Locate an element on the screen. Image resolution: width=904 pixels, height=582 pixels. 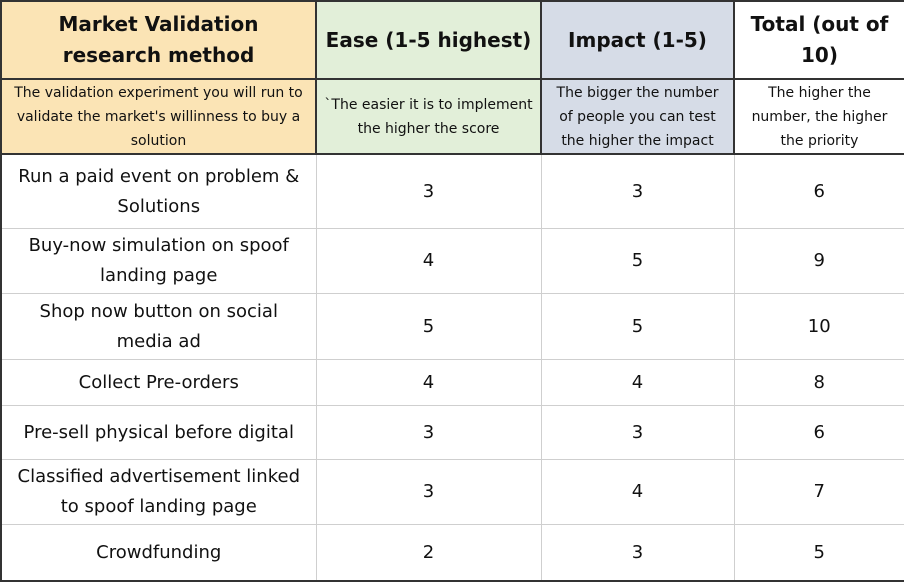
data-row: Crowdfunding 2 3 5 is located at coordinates (452, 553).